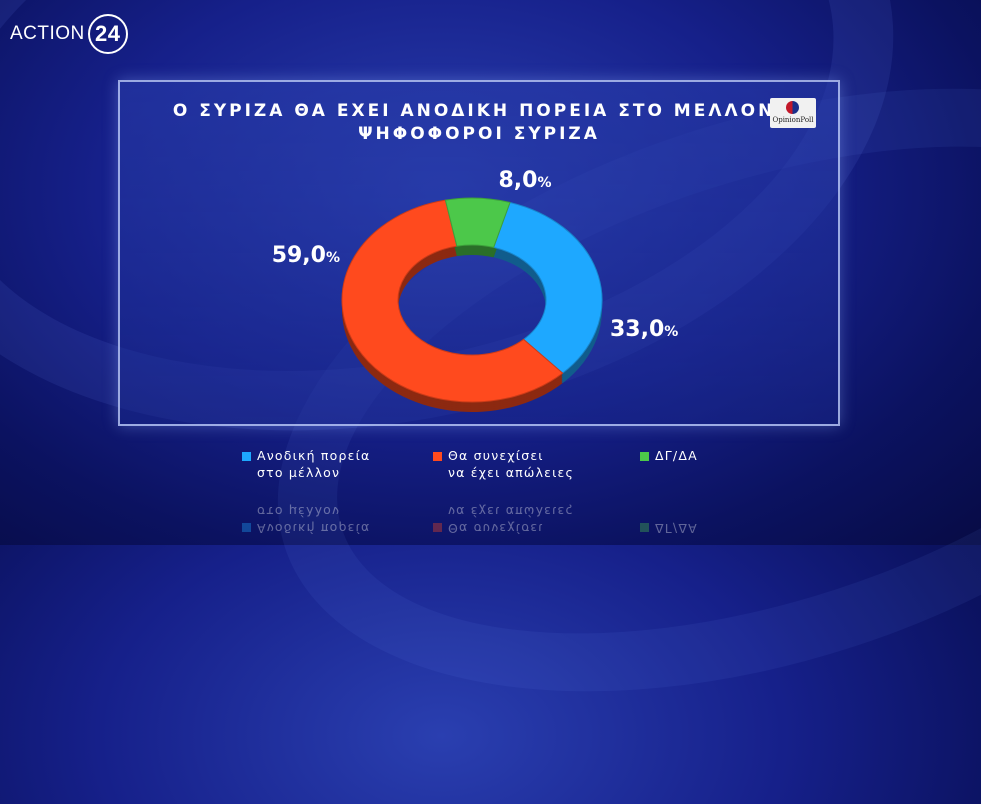 The image size is (981, 804). Describe the element at coordinates (306, 255) in the screenshot. I see `data-label: 59,0%` at that location.